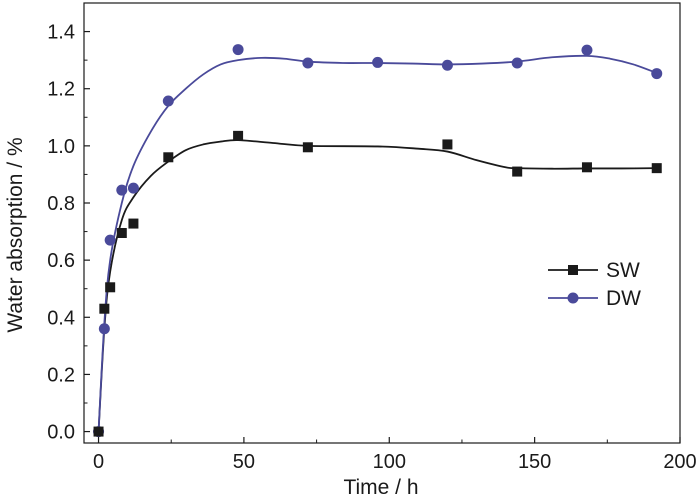  I want to click on y-tick-label: 1.2, so click(61, 90).